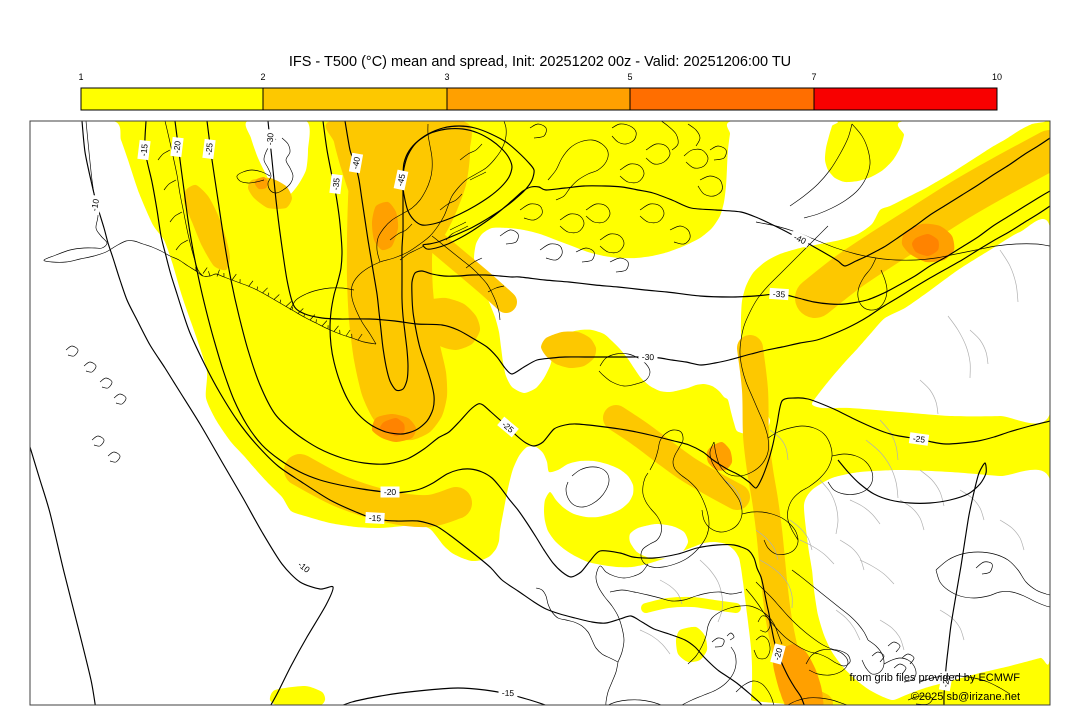  What do you see at coordinates (965, 697) in the screenshot?
I see `svg-text: ©2025 sb@irizane.net` at bounding box center [965, 697].